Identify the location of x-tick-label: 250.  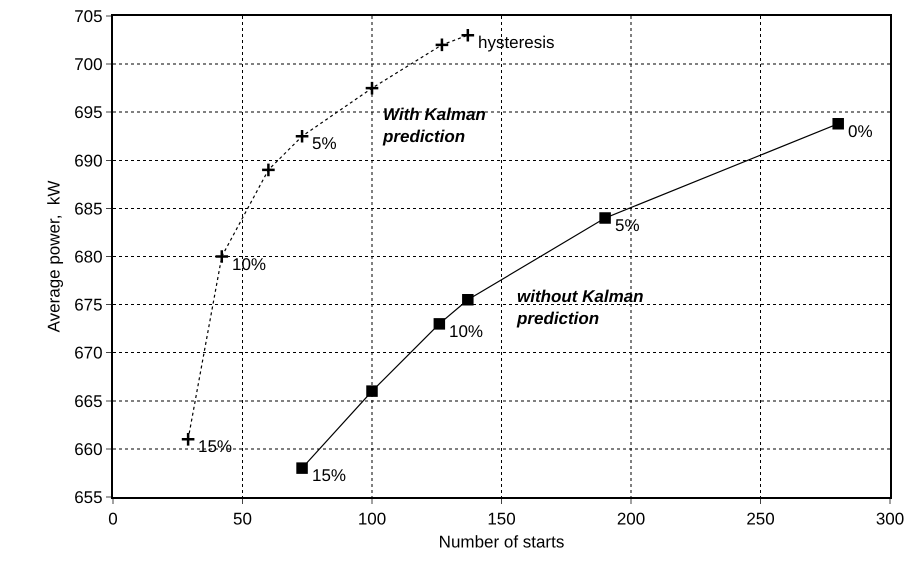
(760, 518).